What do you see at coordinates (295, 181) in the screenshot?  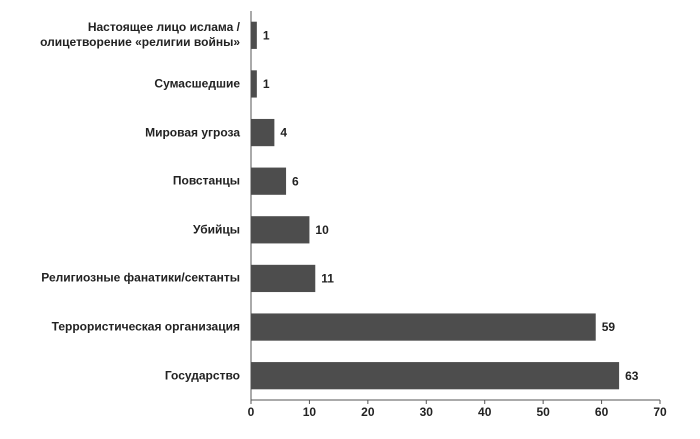 I see `value-label: 6` at bounding box center [295, 181].